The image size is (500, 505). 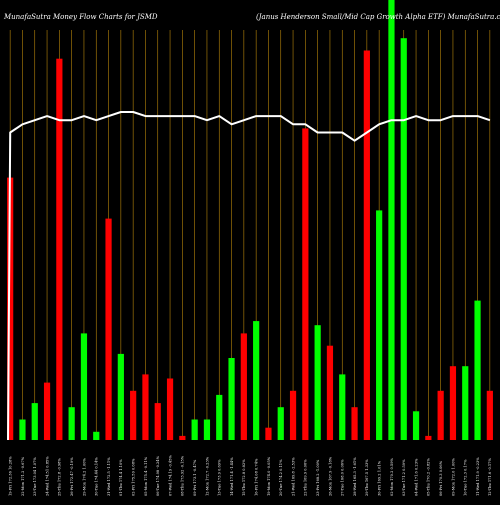 I want to click on x-tick-label: 13-Tue 173.9 0.69%, so click(x=220, y=477).